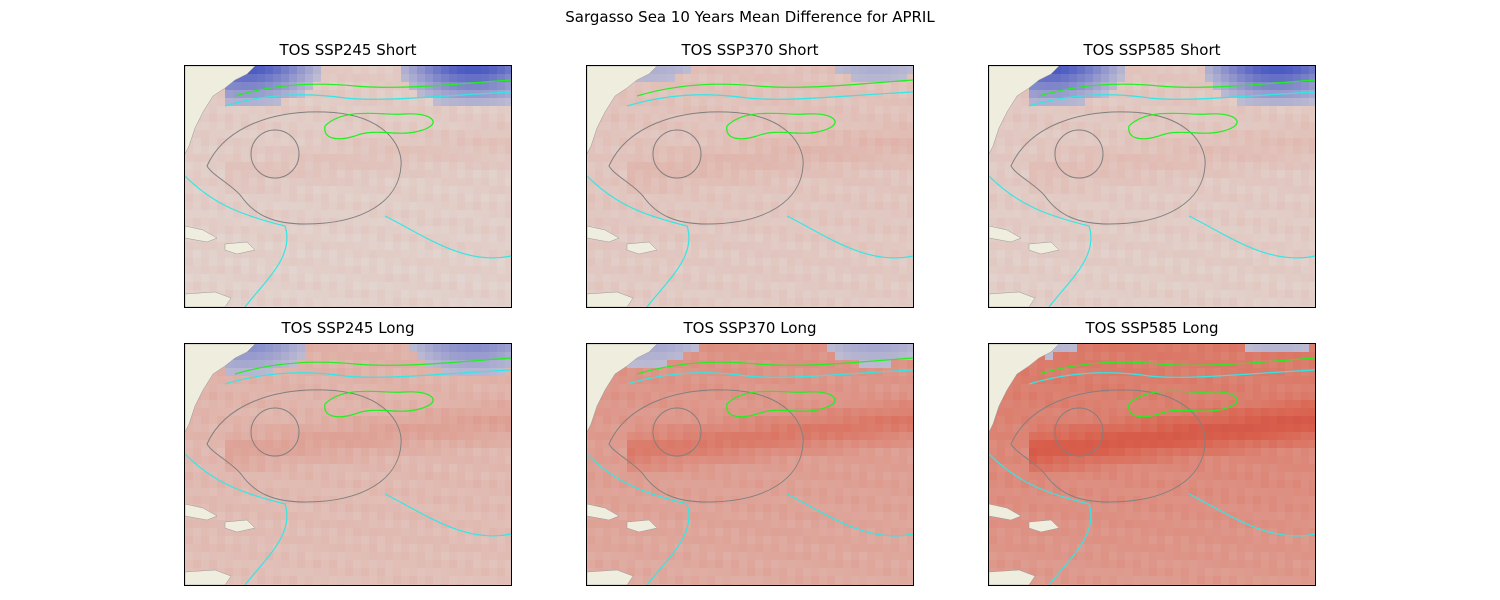 This screenshot has height=600, width=1500. What do you see at coordinates (348, 328) in the screenshot?
I see `panel-title: TOS SSP245 Long` at bounding box center [348, 328].